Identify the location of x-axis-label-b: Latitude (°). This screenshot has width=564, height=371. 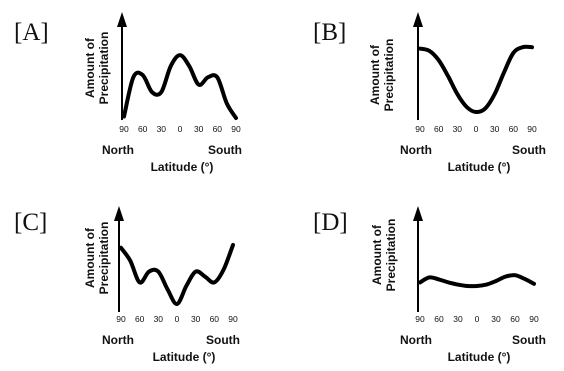
(479, 167).